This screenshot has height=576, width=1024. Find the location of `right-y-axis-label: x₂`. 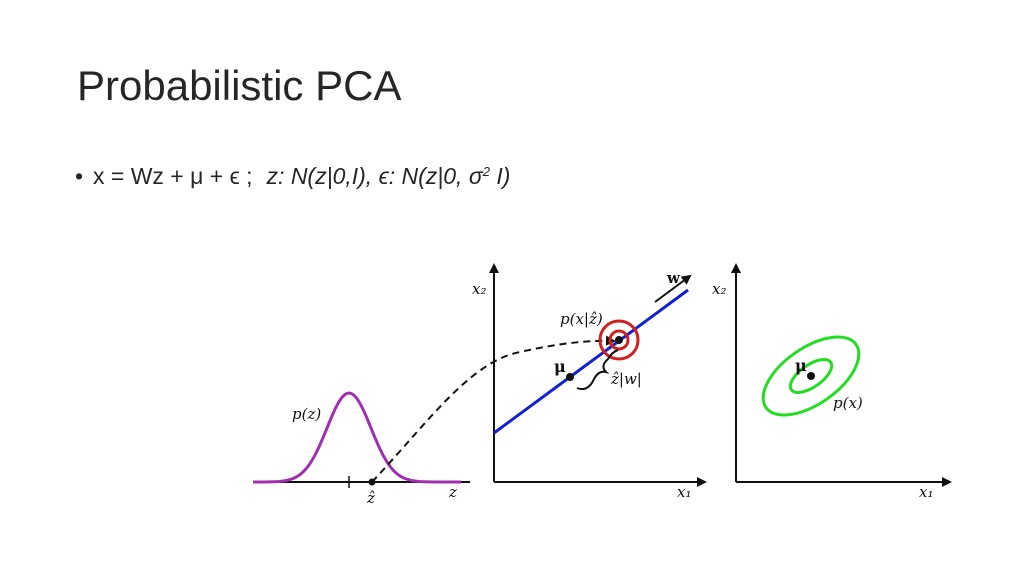

right-y-axis-label: x₂ is located at coordinates (719, 289).